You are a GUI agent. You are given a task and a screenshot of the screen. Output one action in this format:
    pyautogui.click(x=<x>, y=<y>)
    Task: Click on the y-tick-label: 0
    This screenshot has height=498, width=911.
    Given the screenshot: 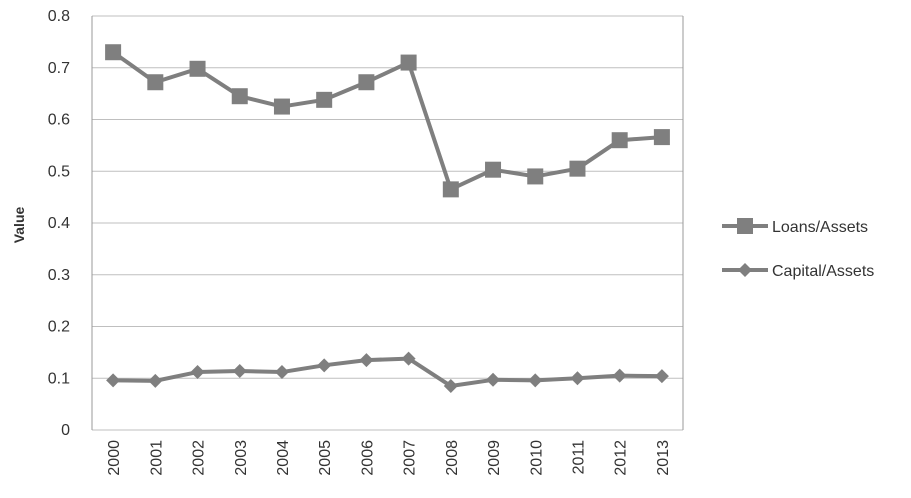 What is the action you would take?
    pyautogui.click(x=65, y=430)
    